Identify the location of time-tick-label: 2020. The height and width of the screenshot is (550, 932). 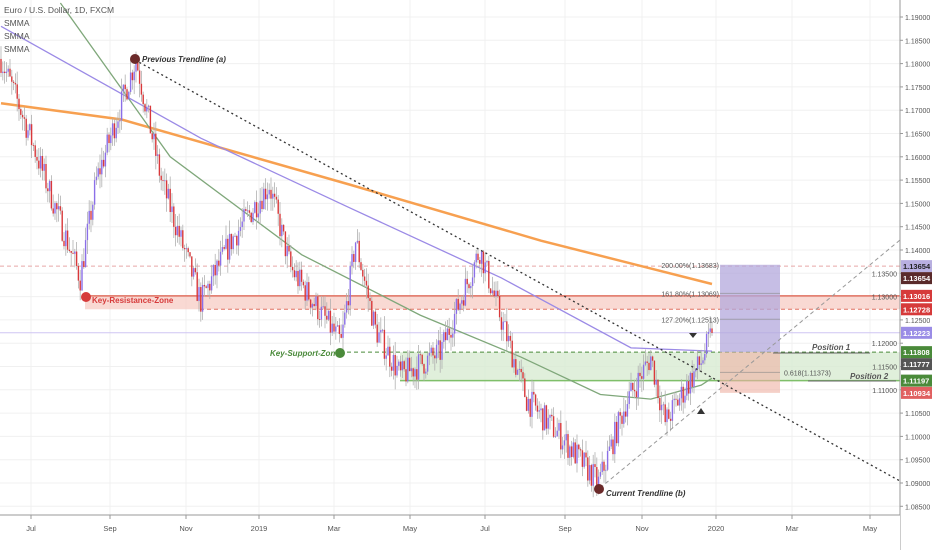
(716, 528).